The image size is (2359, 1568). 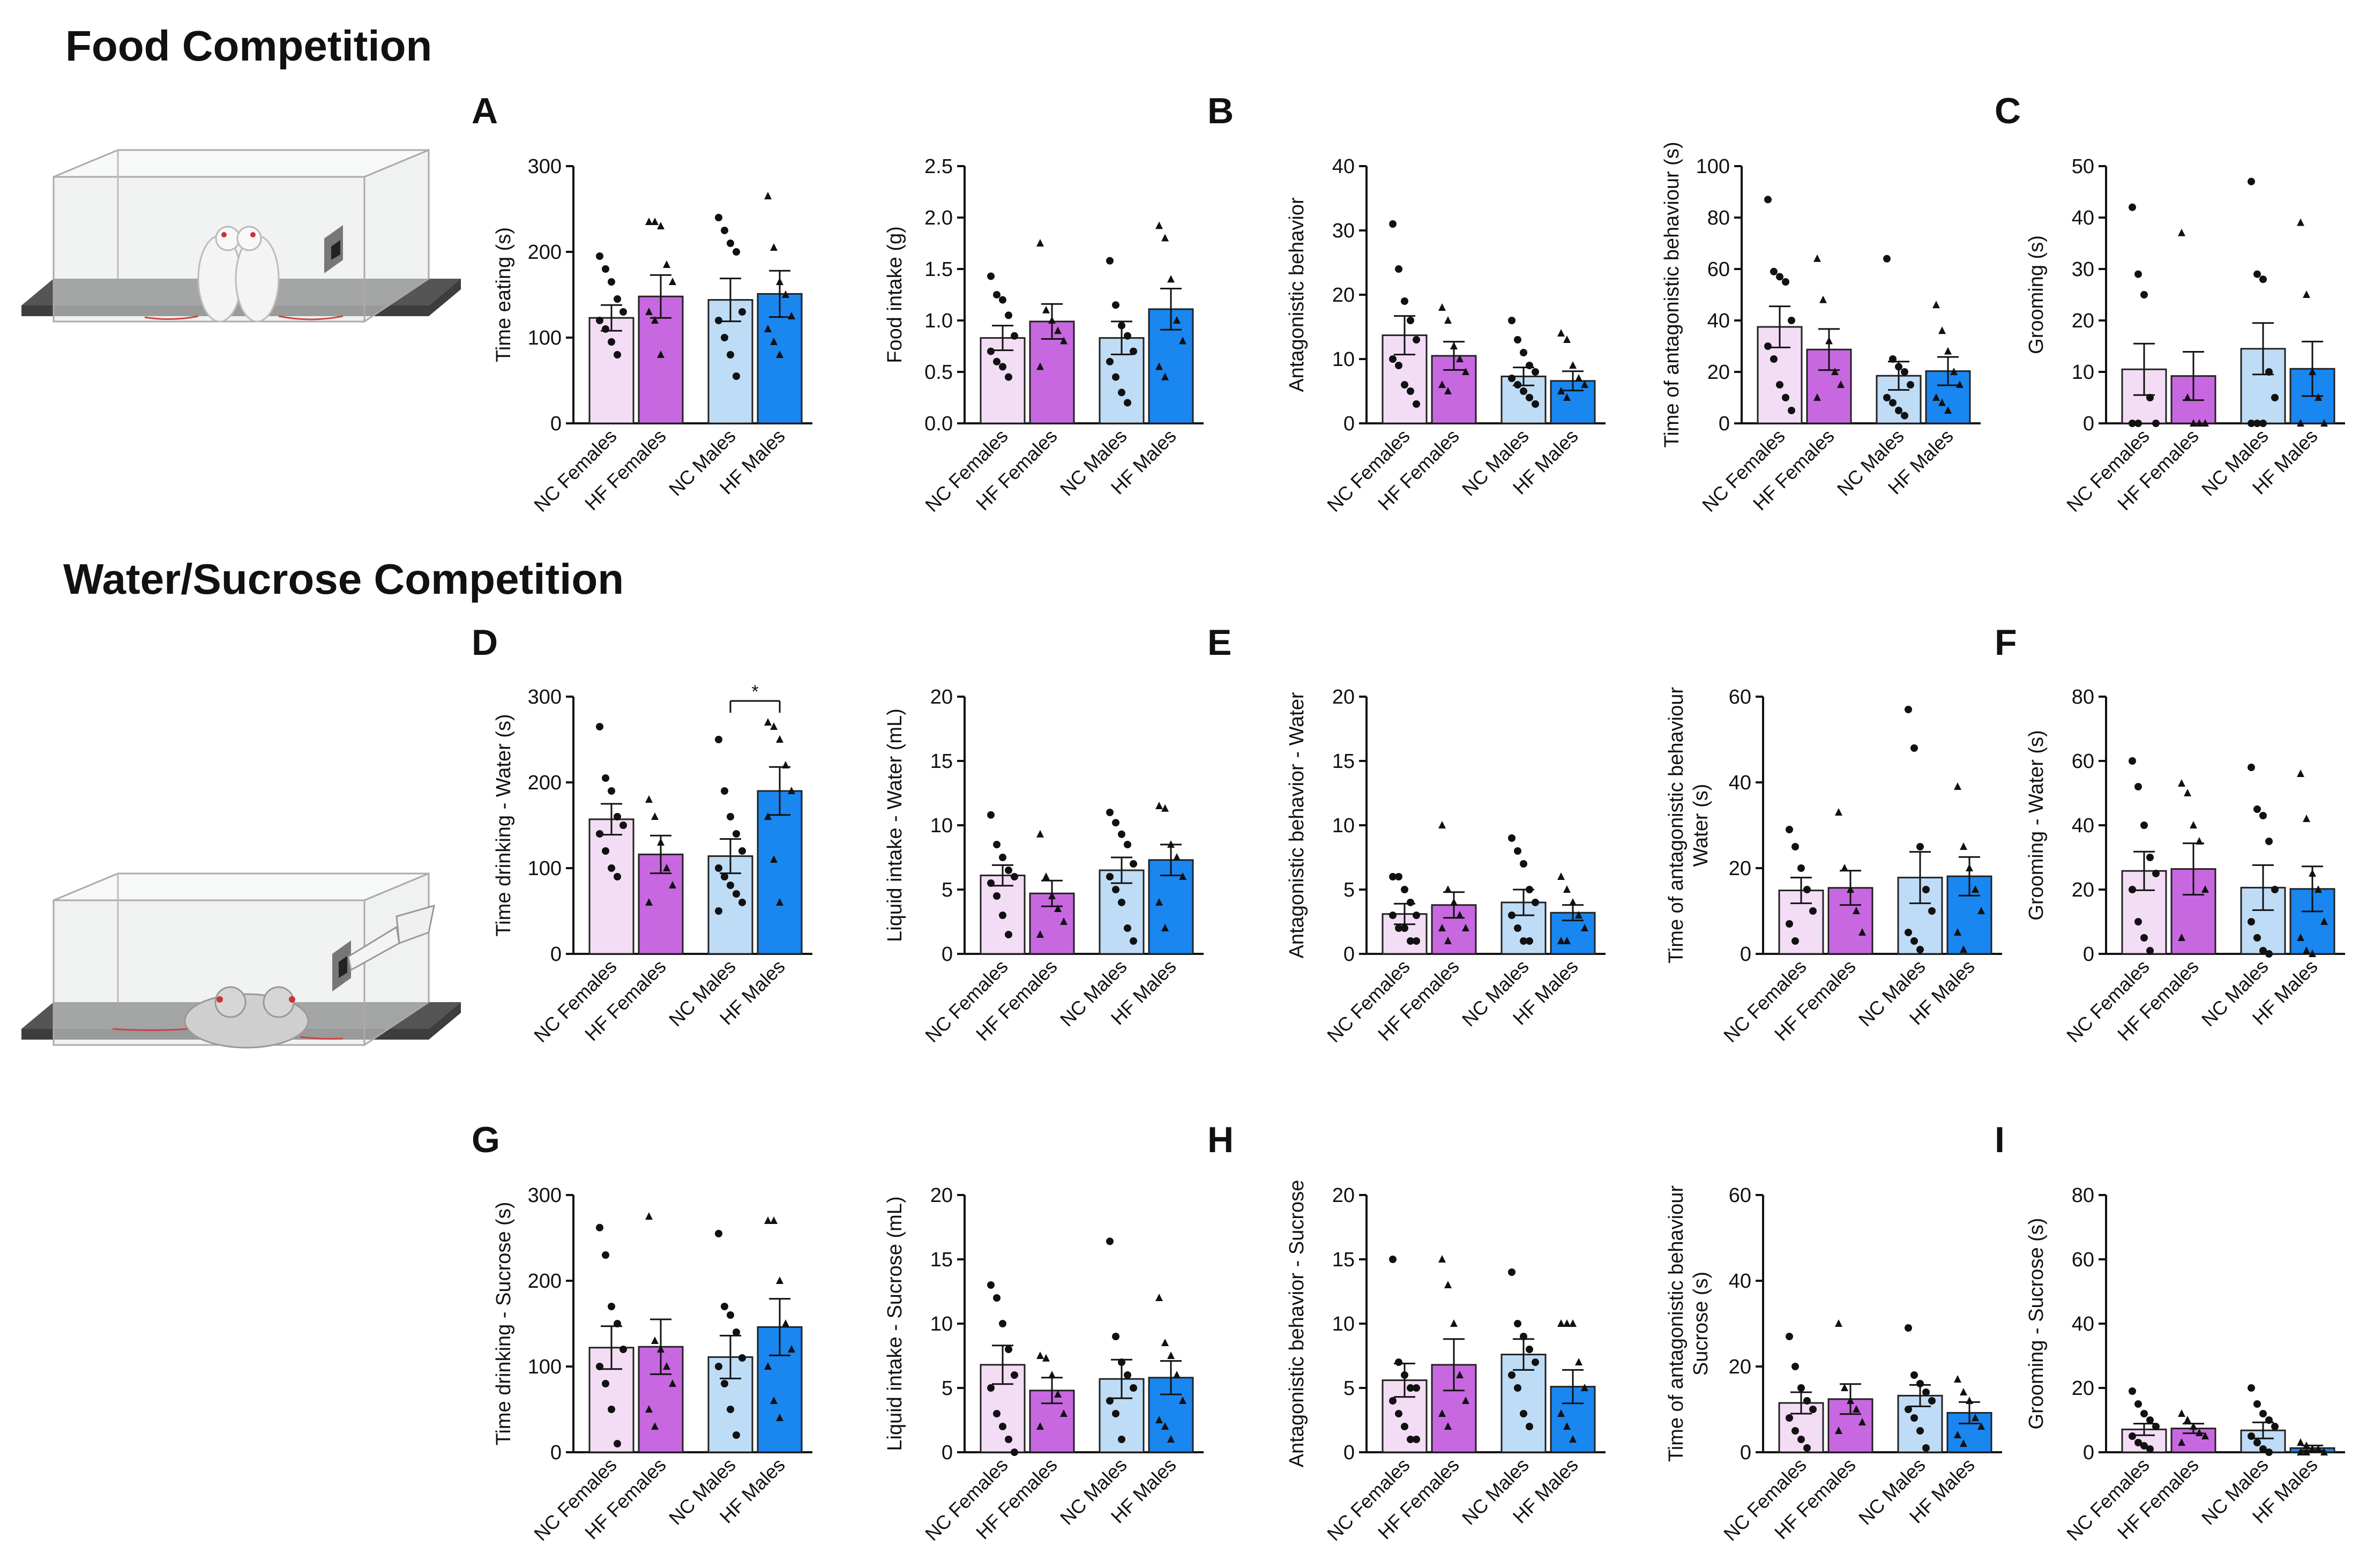 What do you see at coordinates (343, 579) in the screenshot?
I see `section-title-water-sucrose: Water/Sucrose Competition` at bounding box center [343, 579].